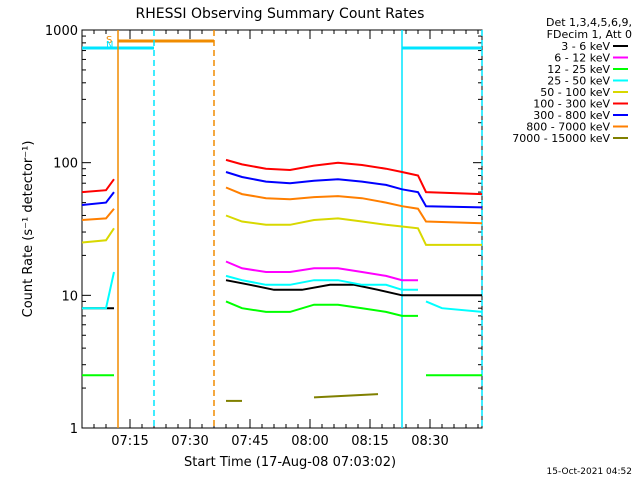 This screenshot has height=480, width=640. I want to click on legend-header-line-1: Det 1,3,4,5,6,9,, so click(589, 22).